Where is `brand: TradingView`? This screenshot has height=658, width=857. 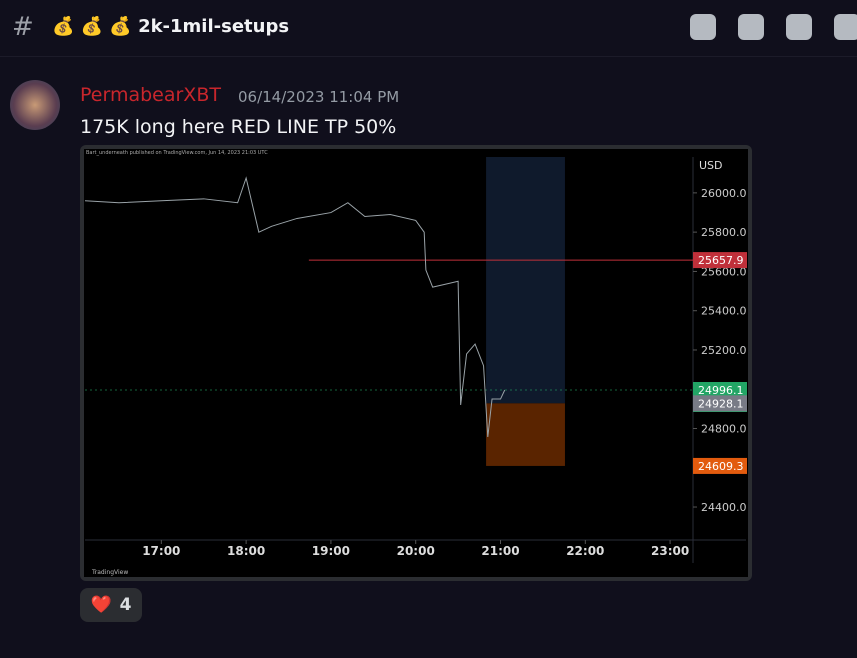 brand: TradingView is located at coordinates (109, 572).